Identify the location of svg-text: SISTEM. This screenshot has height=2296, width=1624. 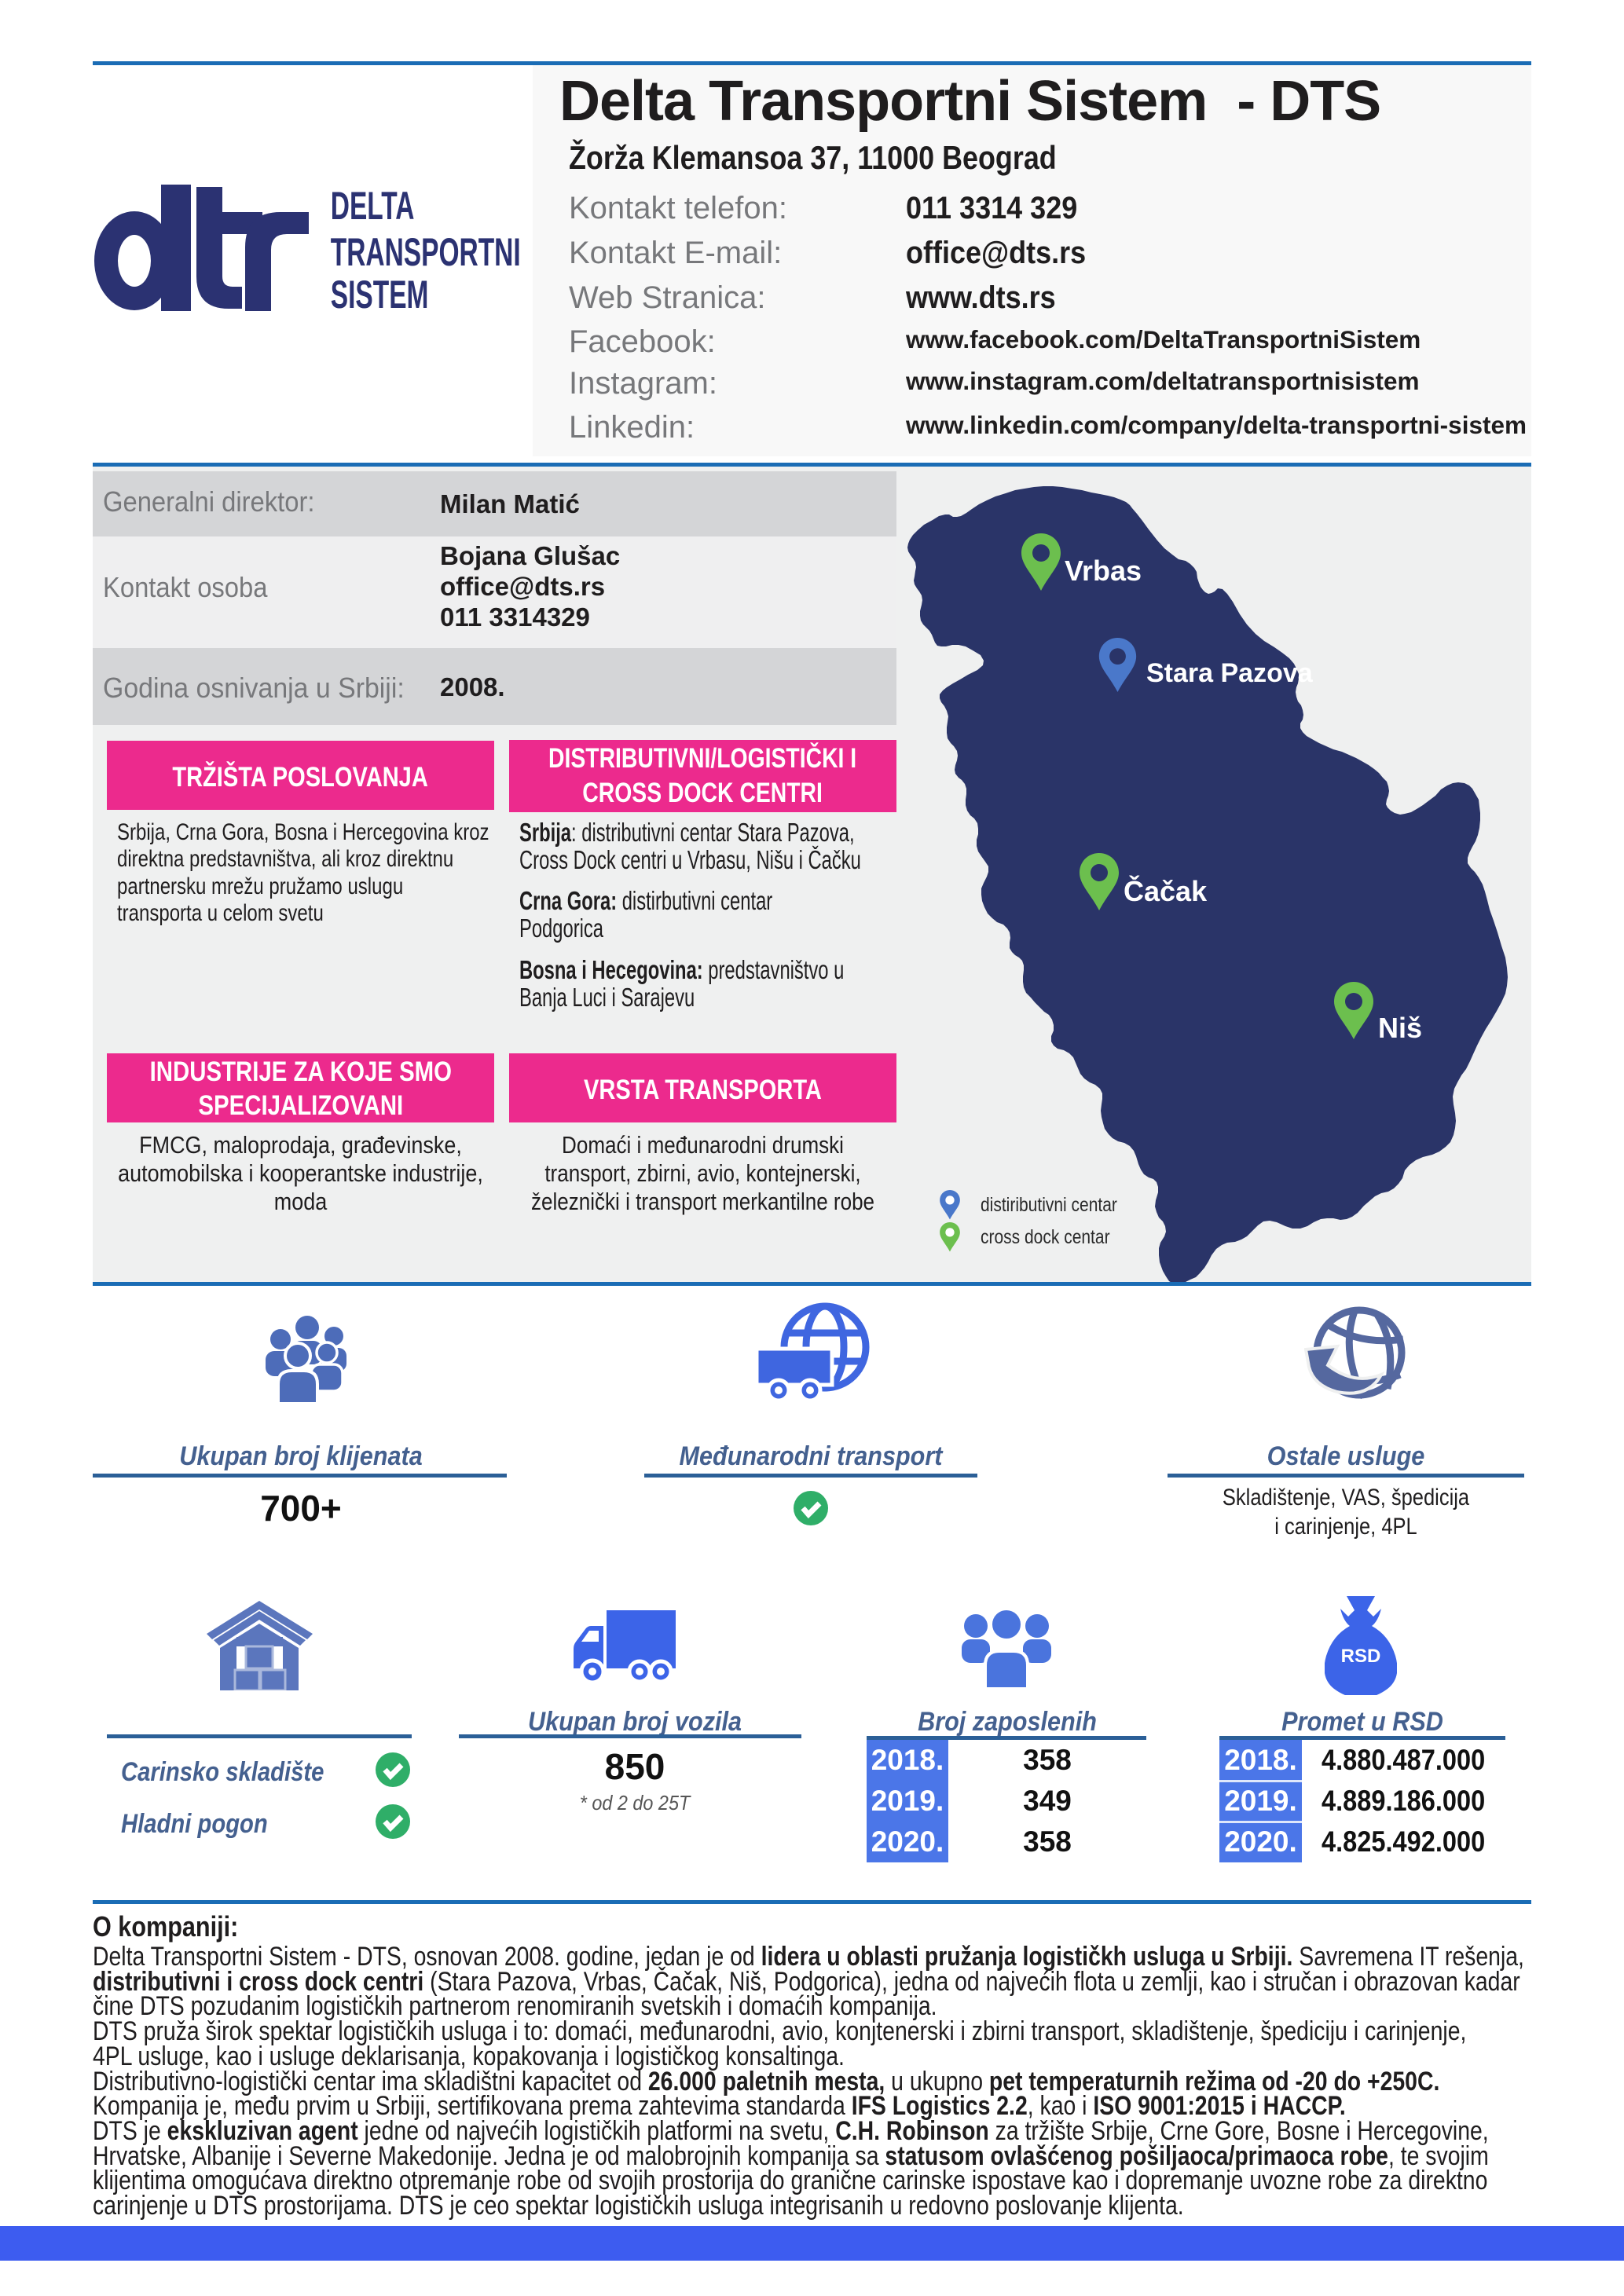
(380, 294).